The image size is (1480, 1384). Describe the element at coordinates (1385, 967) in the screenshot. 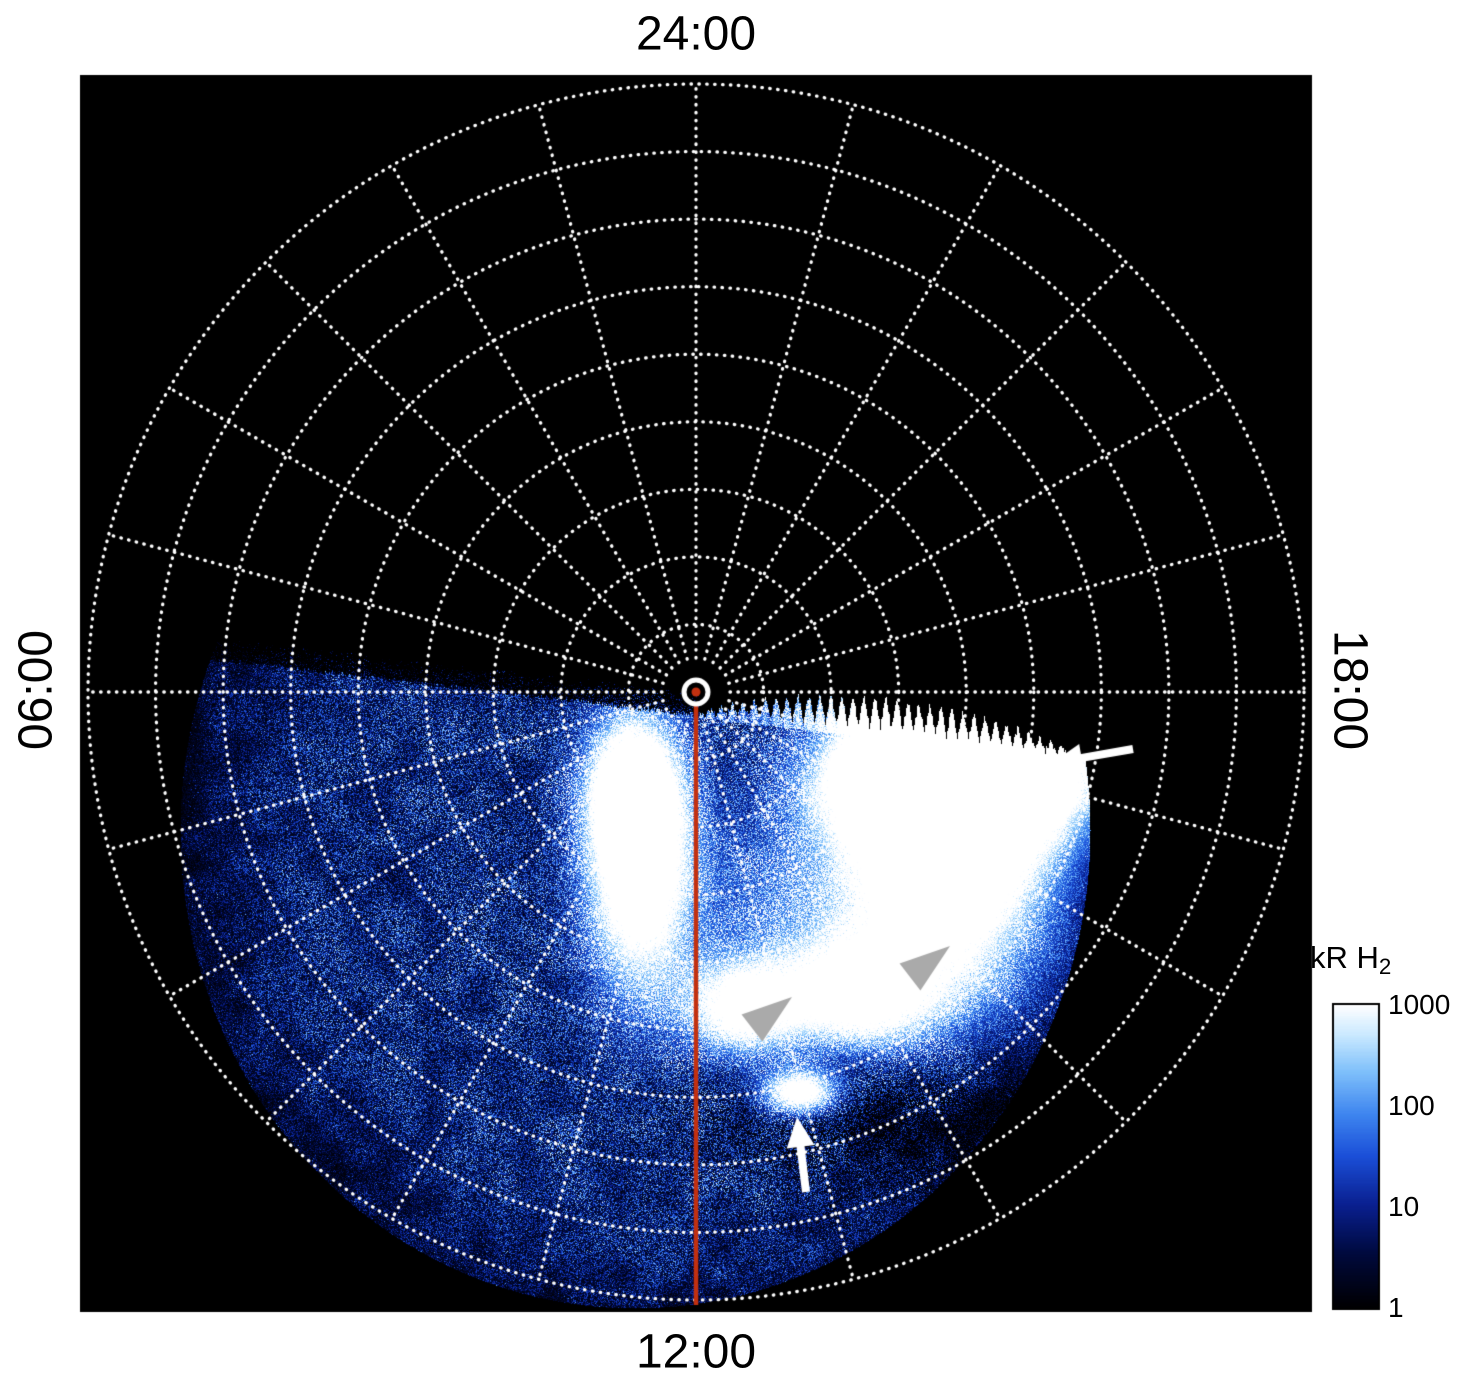

I see `colorbar-title-subscript: 2` at that location.